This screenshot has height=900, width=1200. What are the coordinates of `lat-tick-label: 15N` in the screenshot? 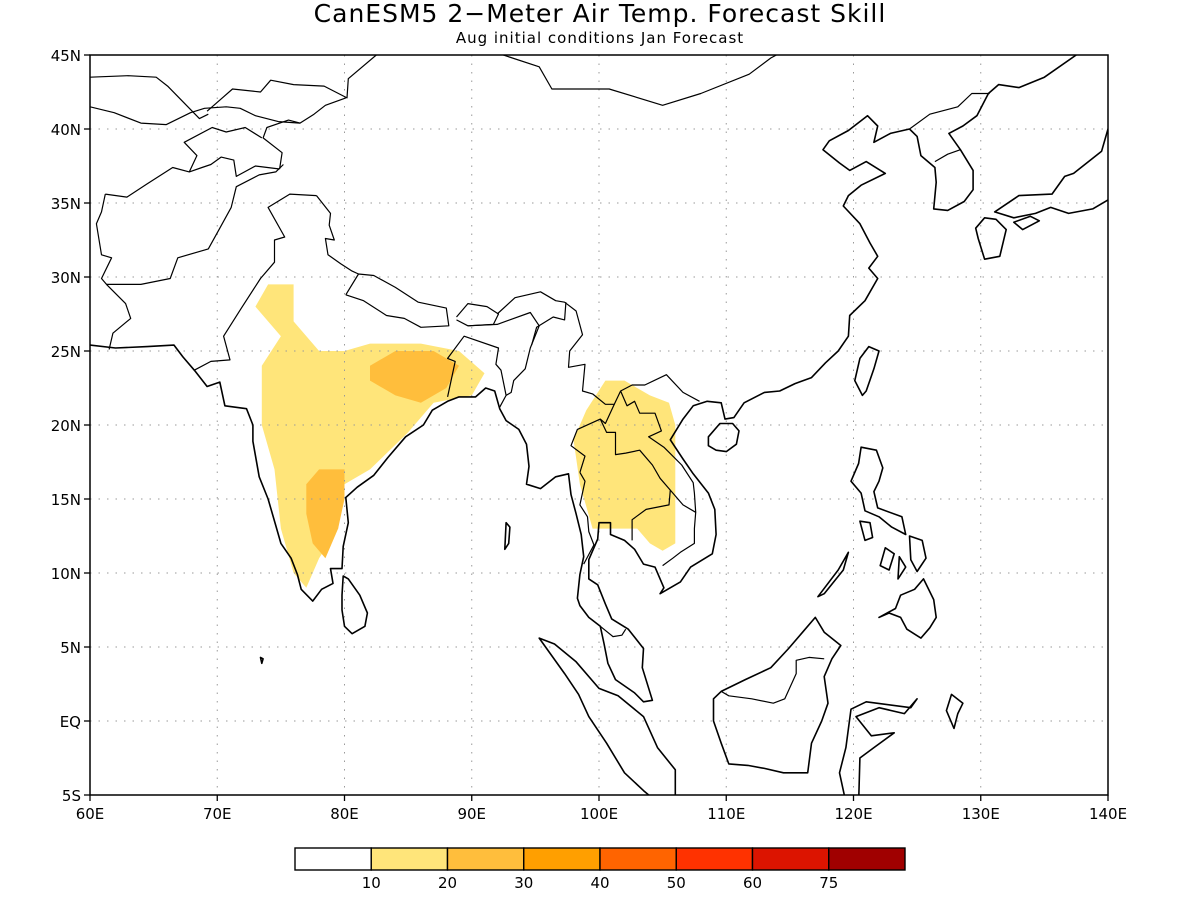 It's located at (66, 500).